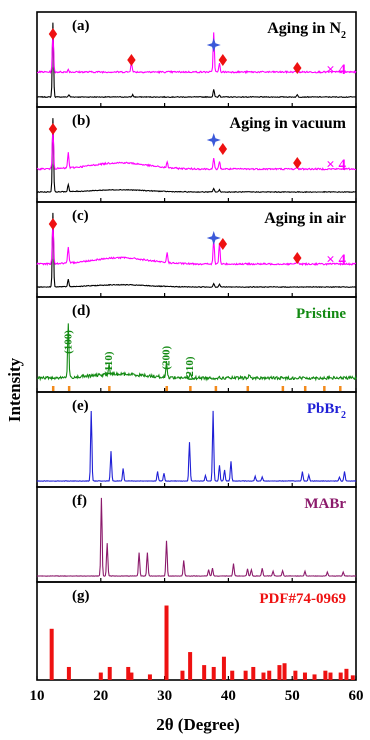 This screenshot has height=740, width=370. Describe the element at coordinates (109, 363) in the screenshot. I see `miller-index-label: (110)` at that location.